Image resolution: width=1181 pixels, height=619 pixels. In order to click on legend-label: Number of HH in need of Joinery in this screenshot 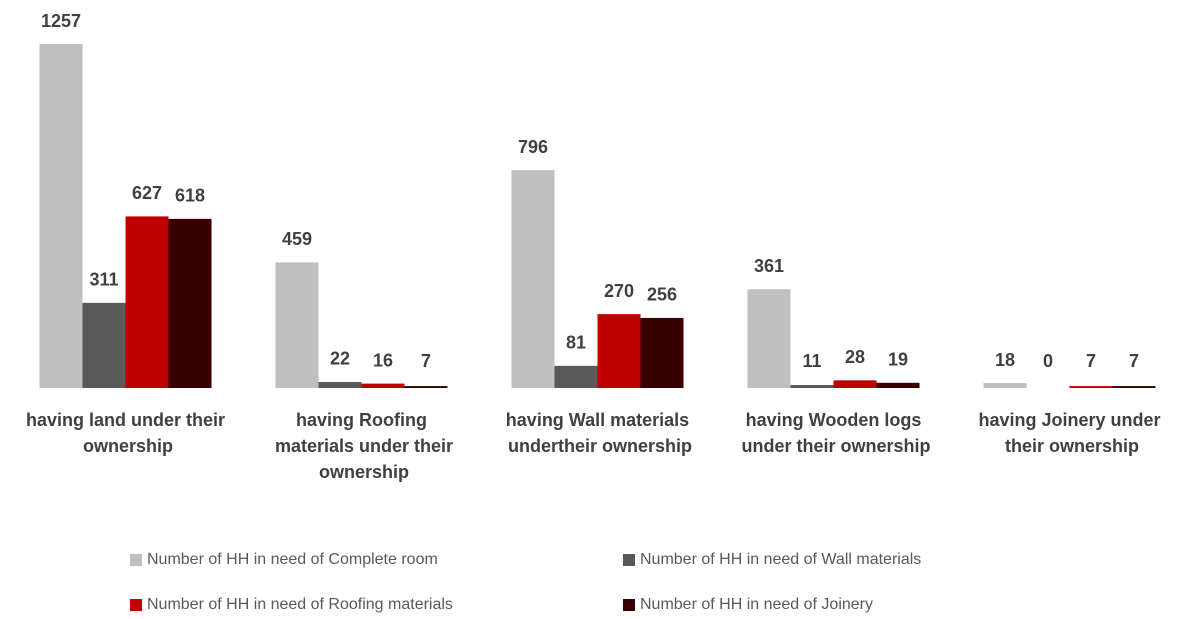, I will do `click(756, 604)`.